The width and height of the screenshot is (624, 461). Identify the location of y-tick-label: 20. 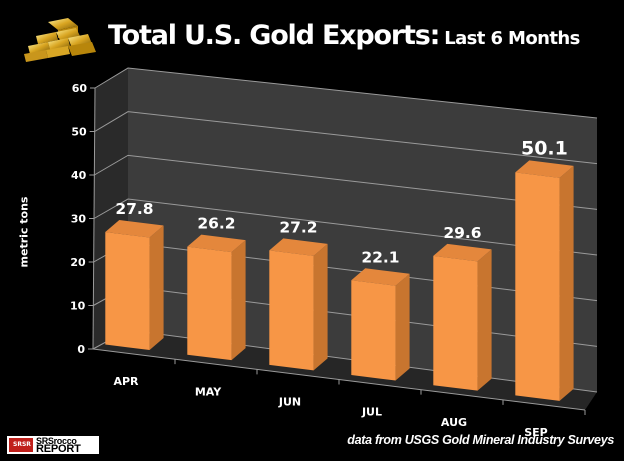
(78, 262).